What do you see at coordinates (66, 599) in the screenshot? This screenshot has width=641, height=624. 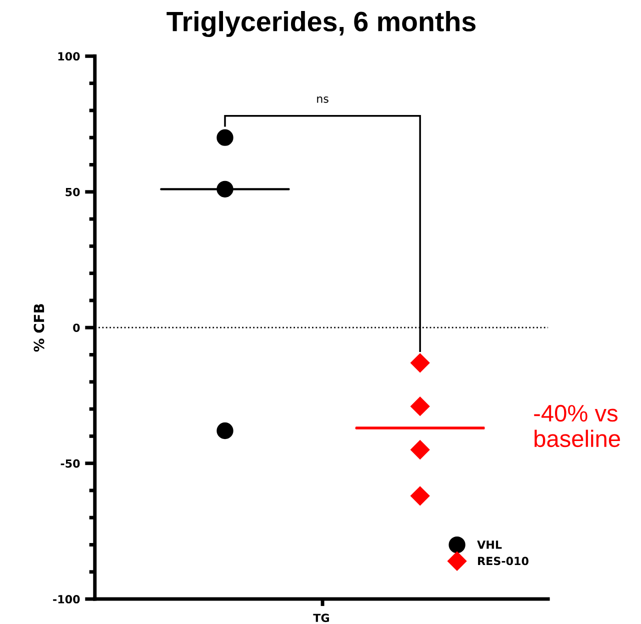 I see `y-tick-label: -100` at bounding box center [66, 599].